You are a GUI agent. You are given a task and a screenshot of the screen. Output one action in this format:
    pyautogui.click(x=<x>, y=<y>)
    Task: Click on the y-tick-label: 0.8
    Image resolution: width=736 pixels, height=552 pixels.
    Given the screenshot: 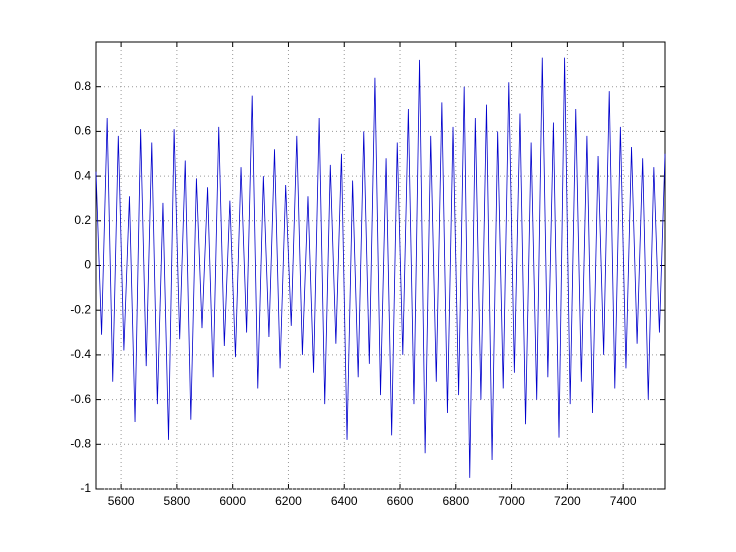 What is the action you would take?
    pyautogui.click(x=82, y=86)
    